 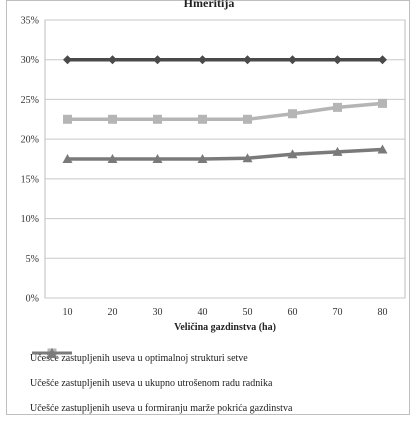 What do you see at coordinates (30, 219) in the screenshot?
I see `y-tick-label: 10%` at bounding box center [30, 219].